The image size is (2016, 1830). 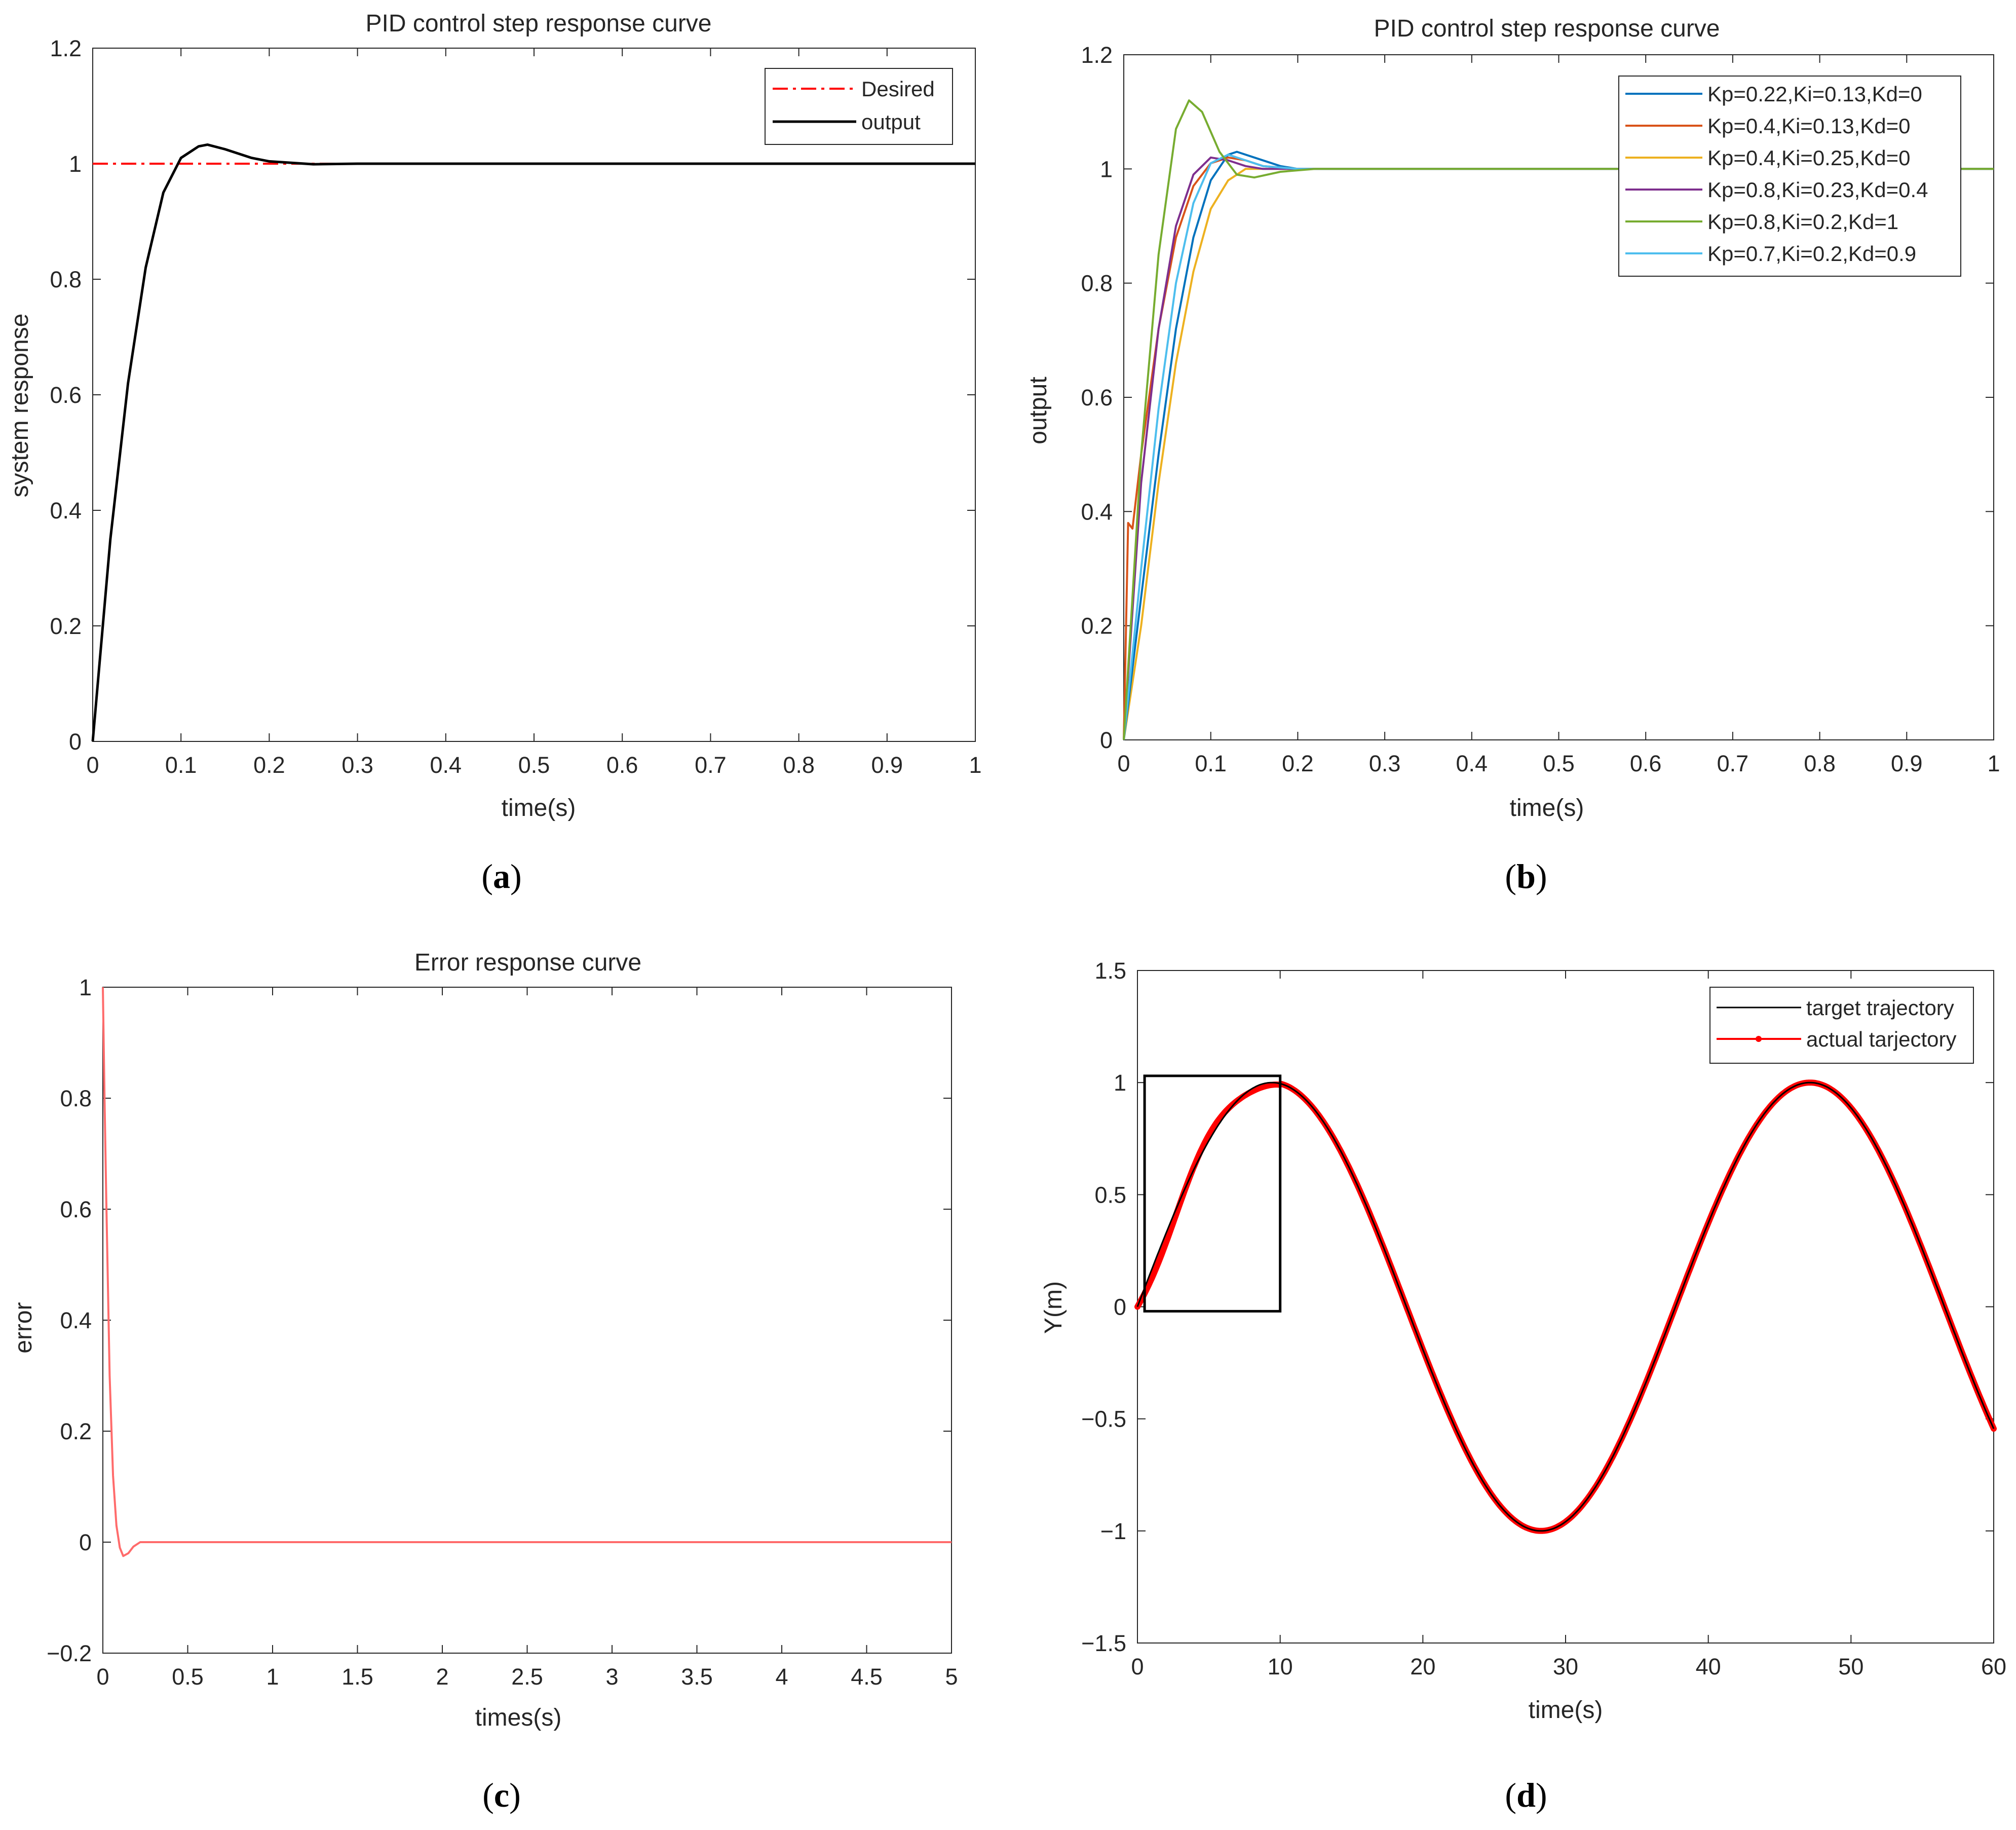 I want to click on x-tick-label: 0.3, so click(x=357, y=765).